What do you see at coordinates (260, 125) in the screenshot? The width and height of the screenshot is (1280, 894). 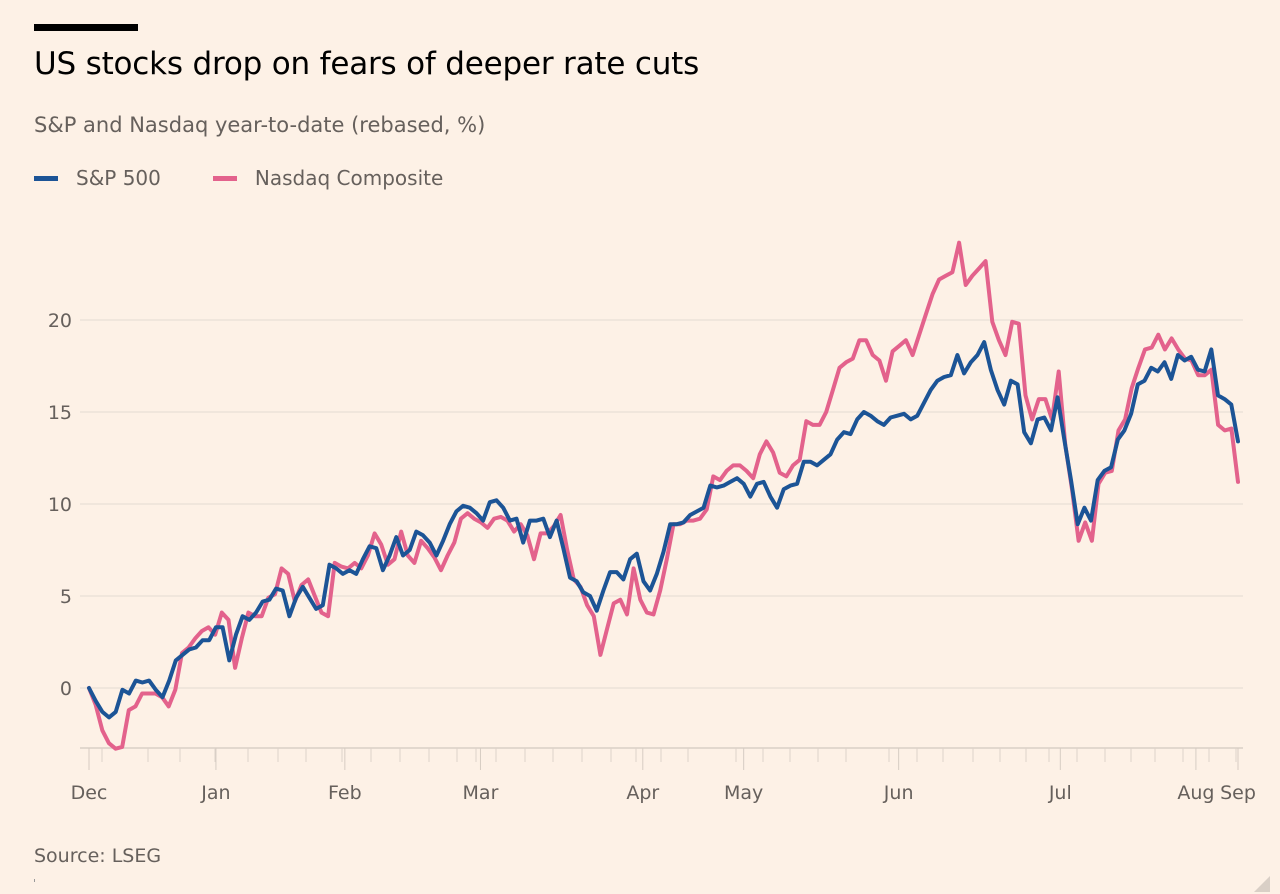 I see `chart-subtitle: S&P and Nasdaq year-to-date (rebased, %)` at bounding box center [260, 125].